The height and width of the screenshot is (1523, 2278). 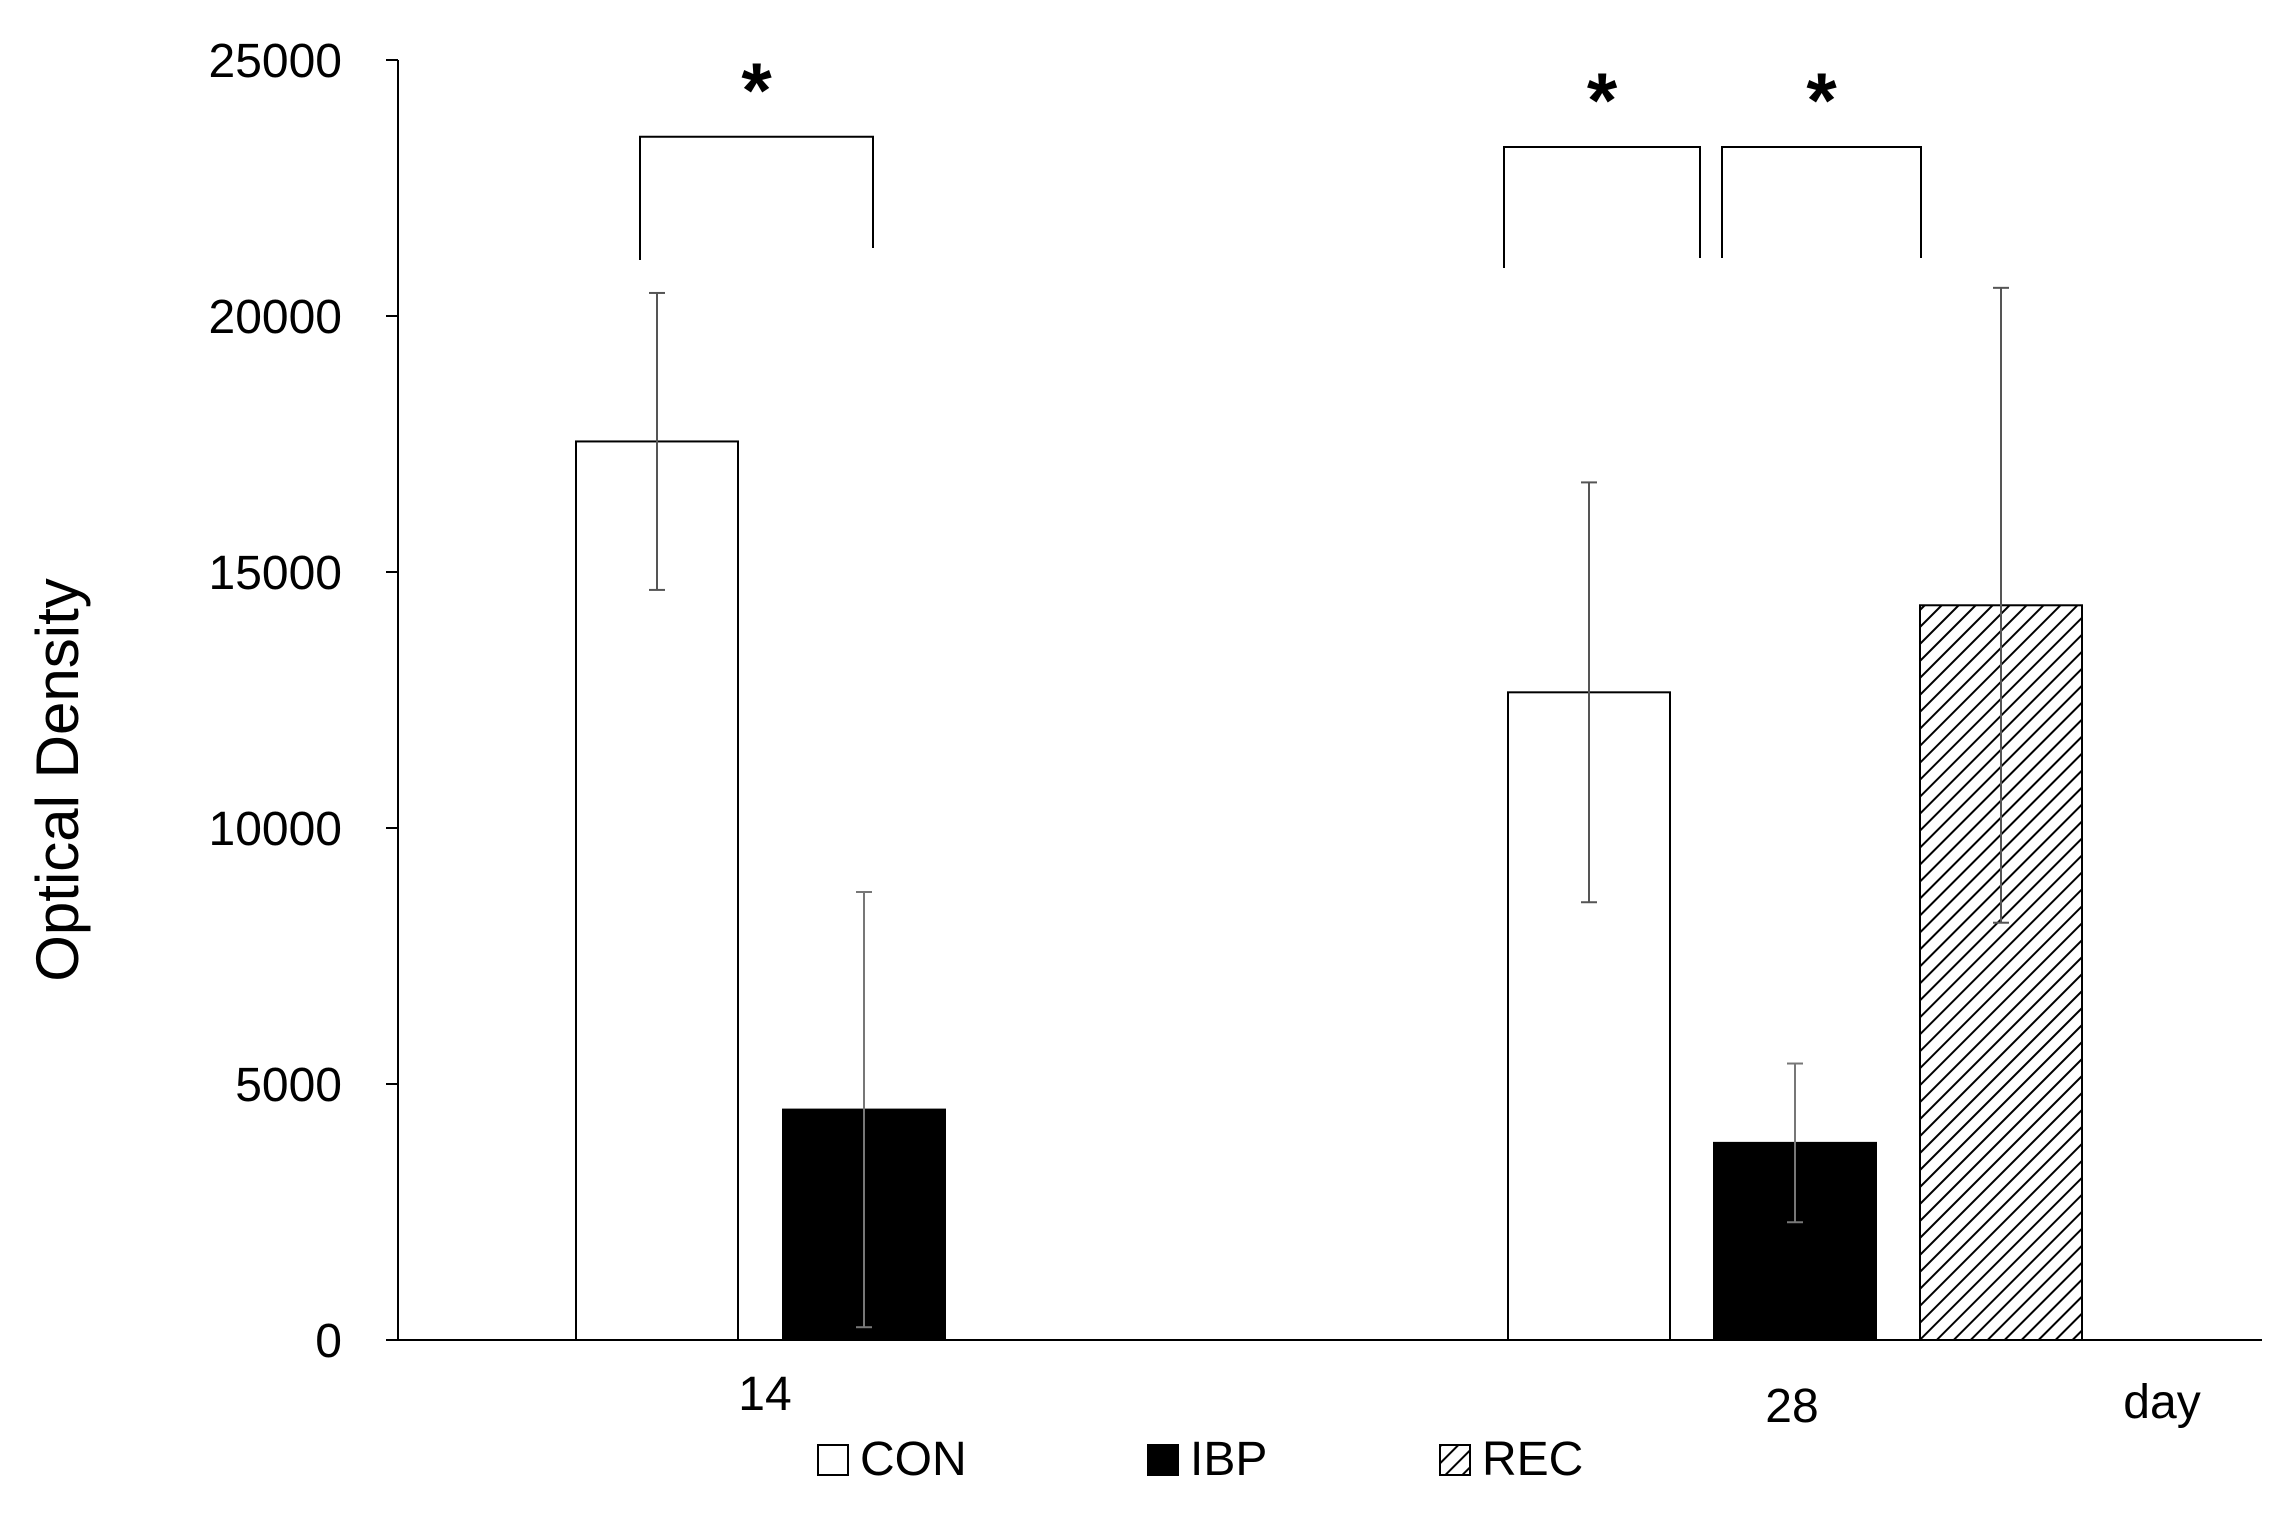 I want to click on significance-brackets: * * *, so click(x=1280, y=157).